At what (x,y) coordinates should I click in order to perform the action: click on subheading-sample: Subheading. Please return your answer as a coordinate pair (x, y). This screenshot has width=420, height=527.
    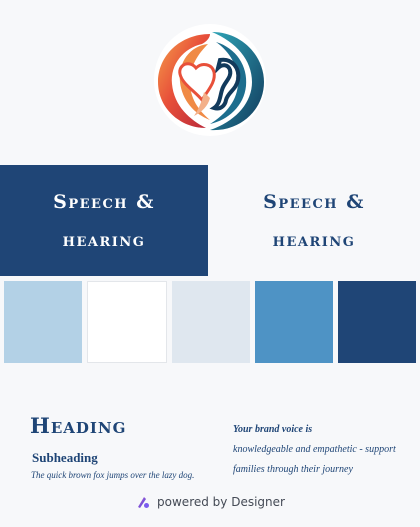
    Looking at the image, I should click on (65, 457).